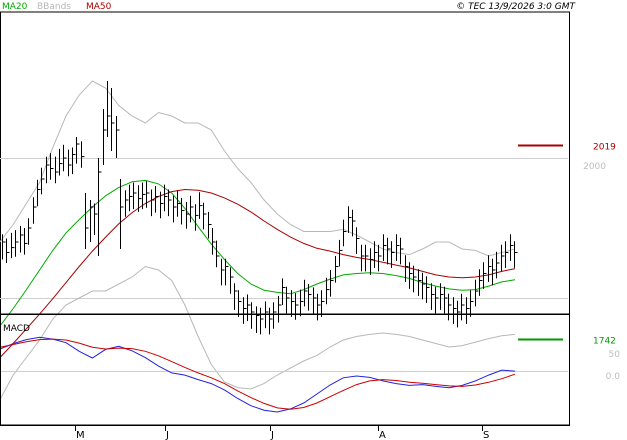  I want to click on macd-title: MACD, so click(16, 329).